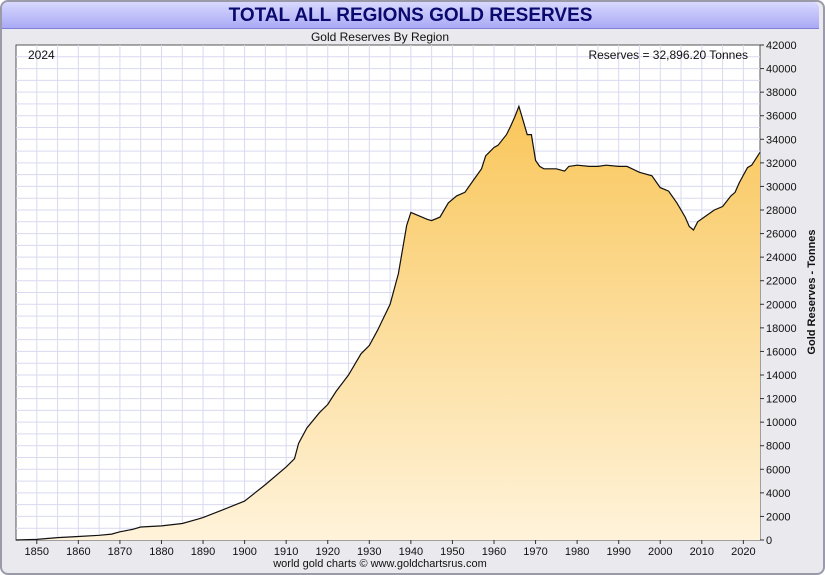  Describe the element at coordinates (120, 552) in the screenshot. I see `x-tick-label: 1870` at that location.